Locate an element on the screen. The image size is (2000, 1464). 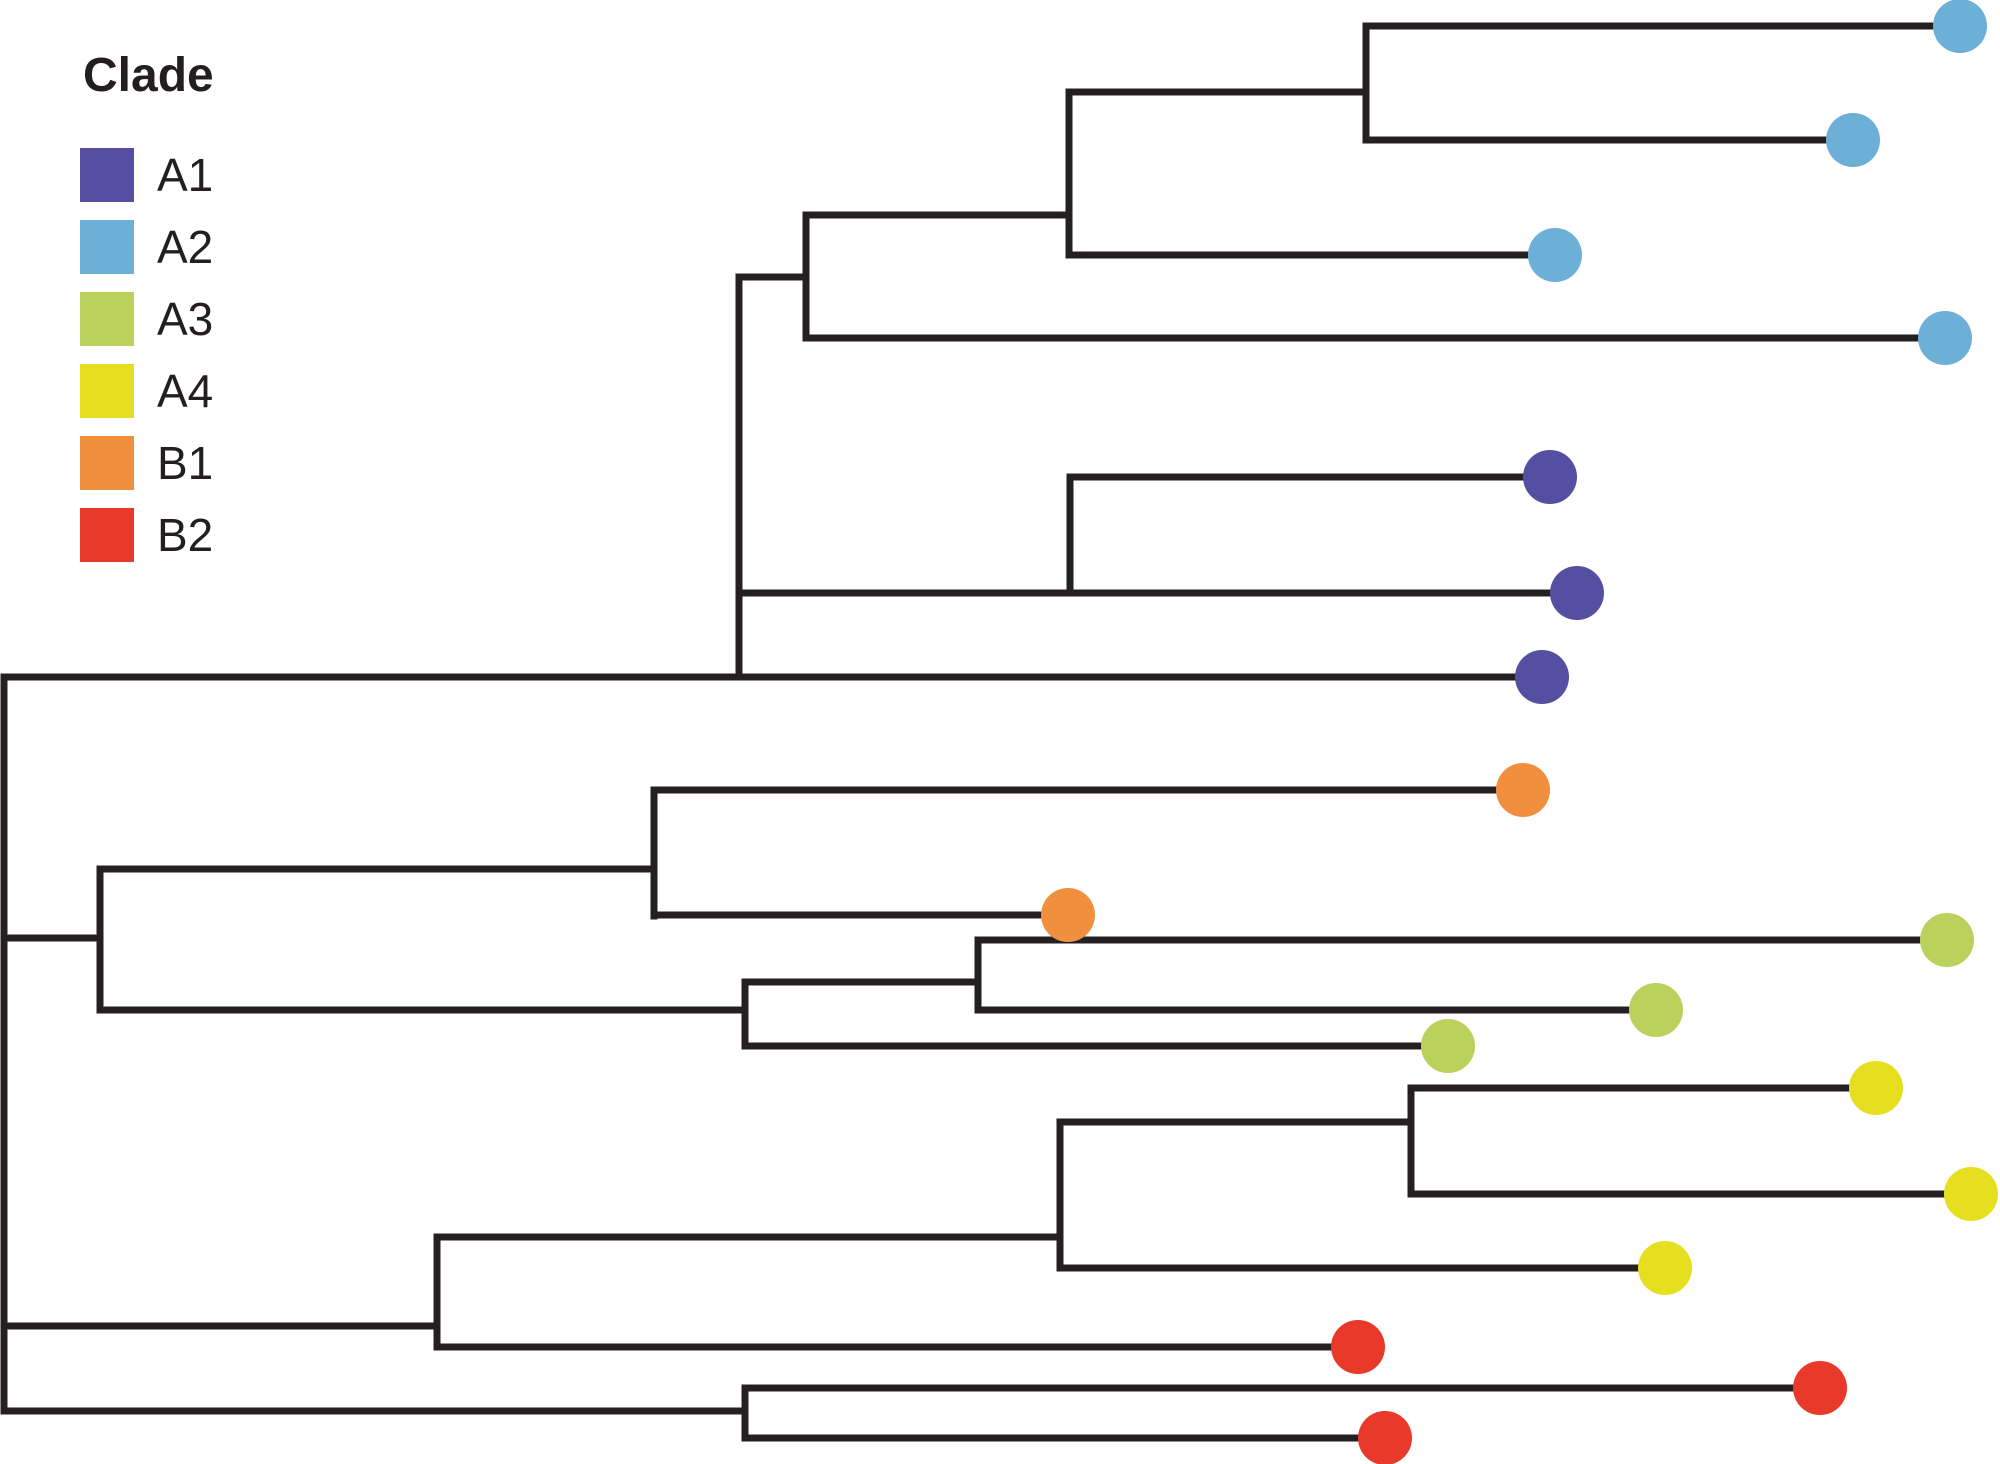
legend-label-a3: A3 is located at coordinates (185, 319).